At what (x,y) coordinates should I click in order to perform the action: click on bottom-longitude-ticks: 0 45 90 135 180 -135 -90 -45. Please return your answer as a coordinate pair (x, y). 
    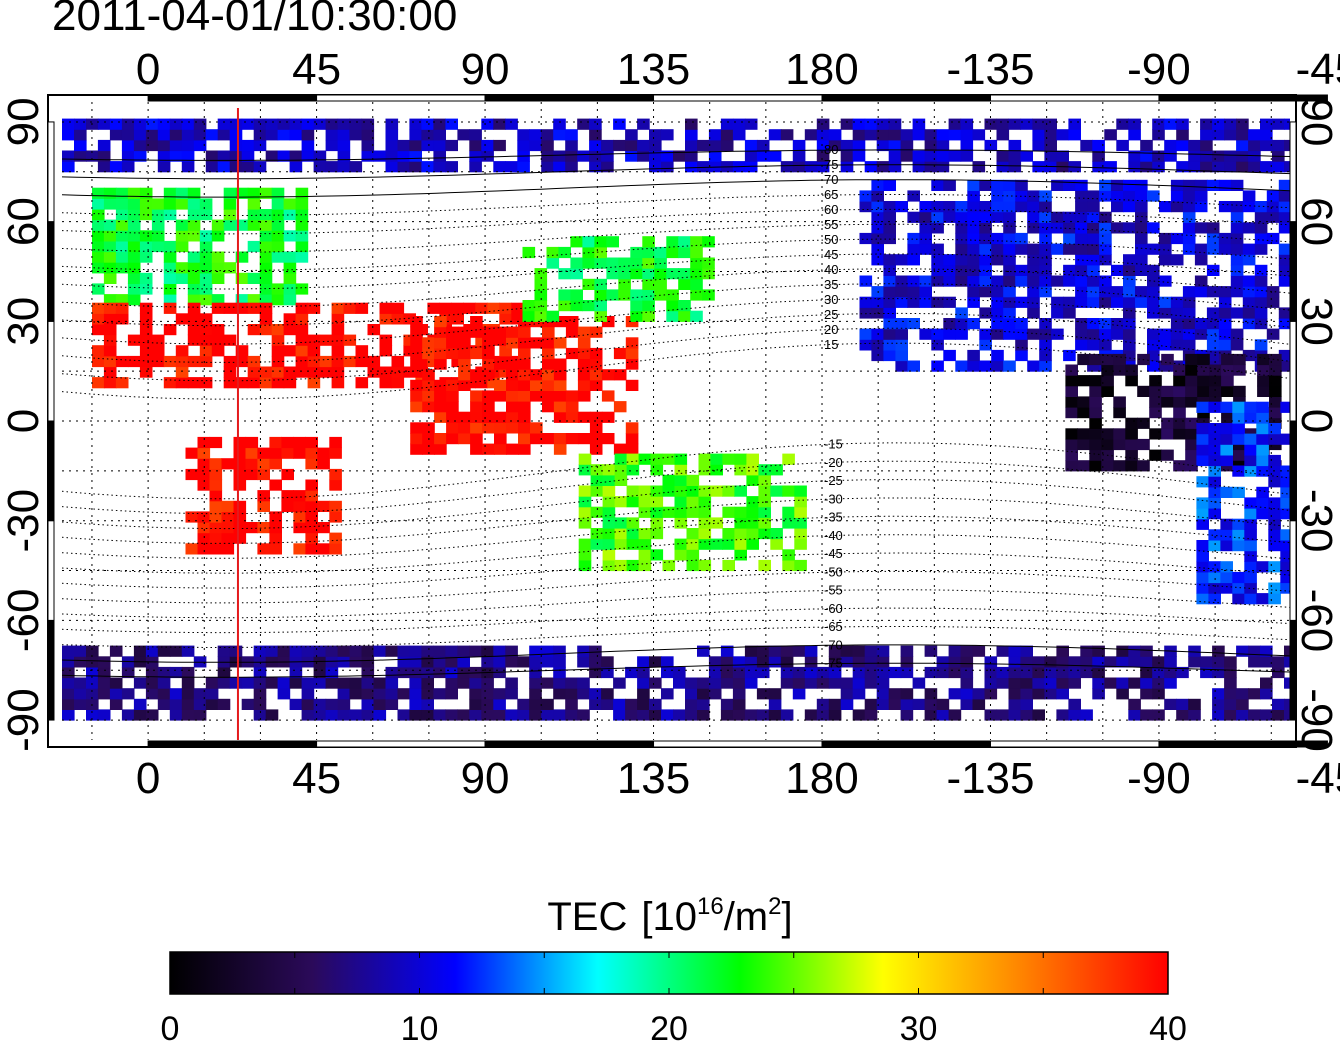
    Looking at the image, I should click on (738, 778).